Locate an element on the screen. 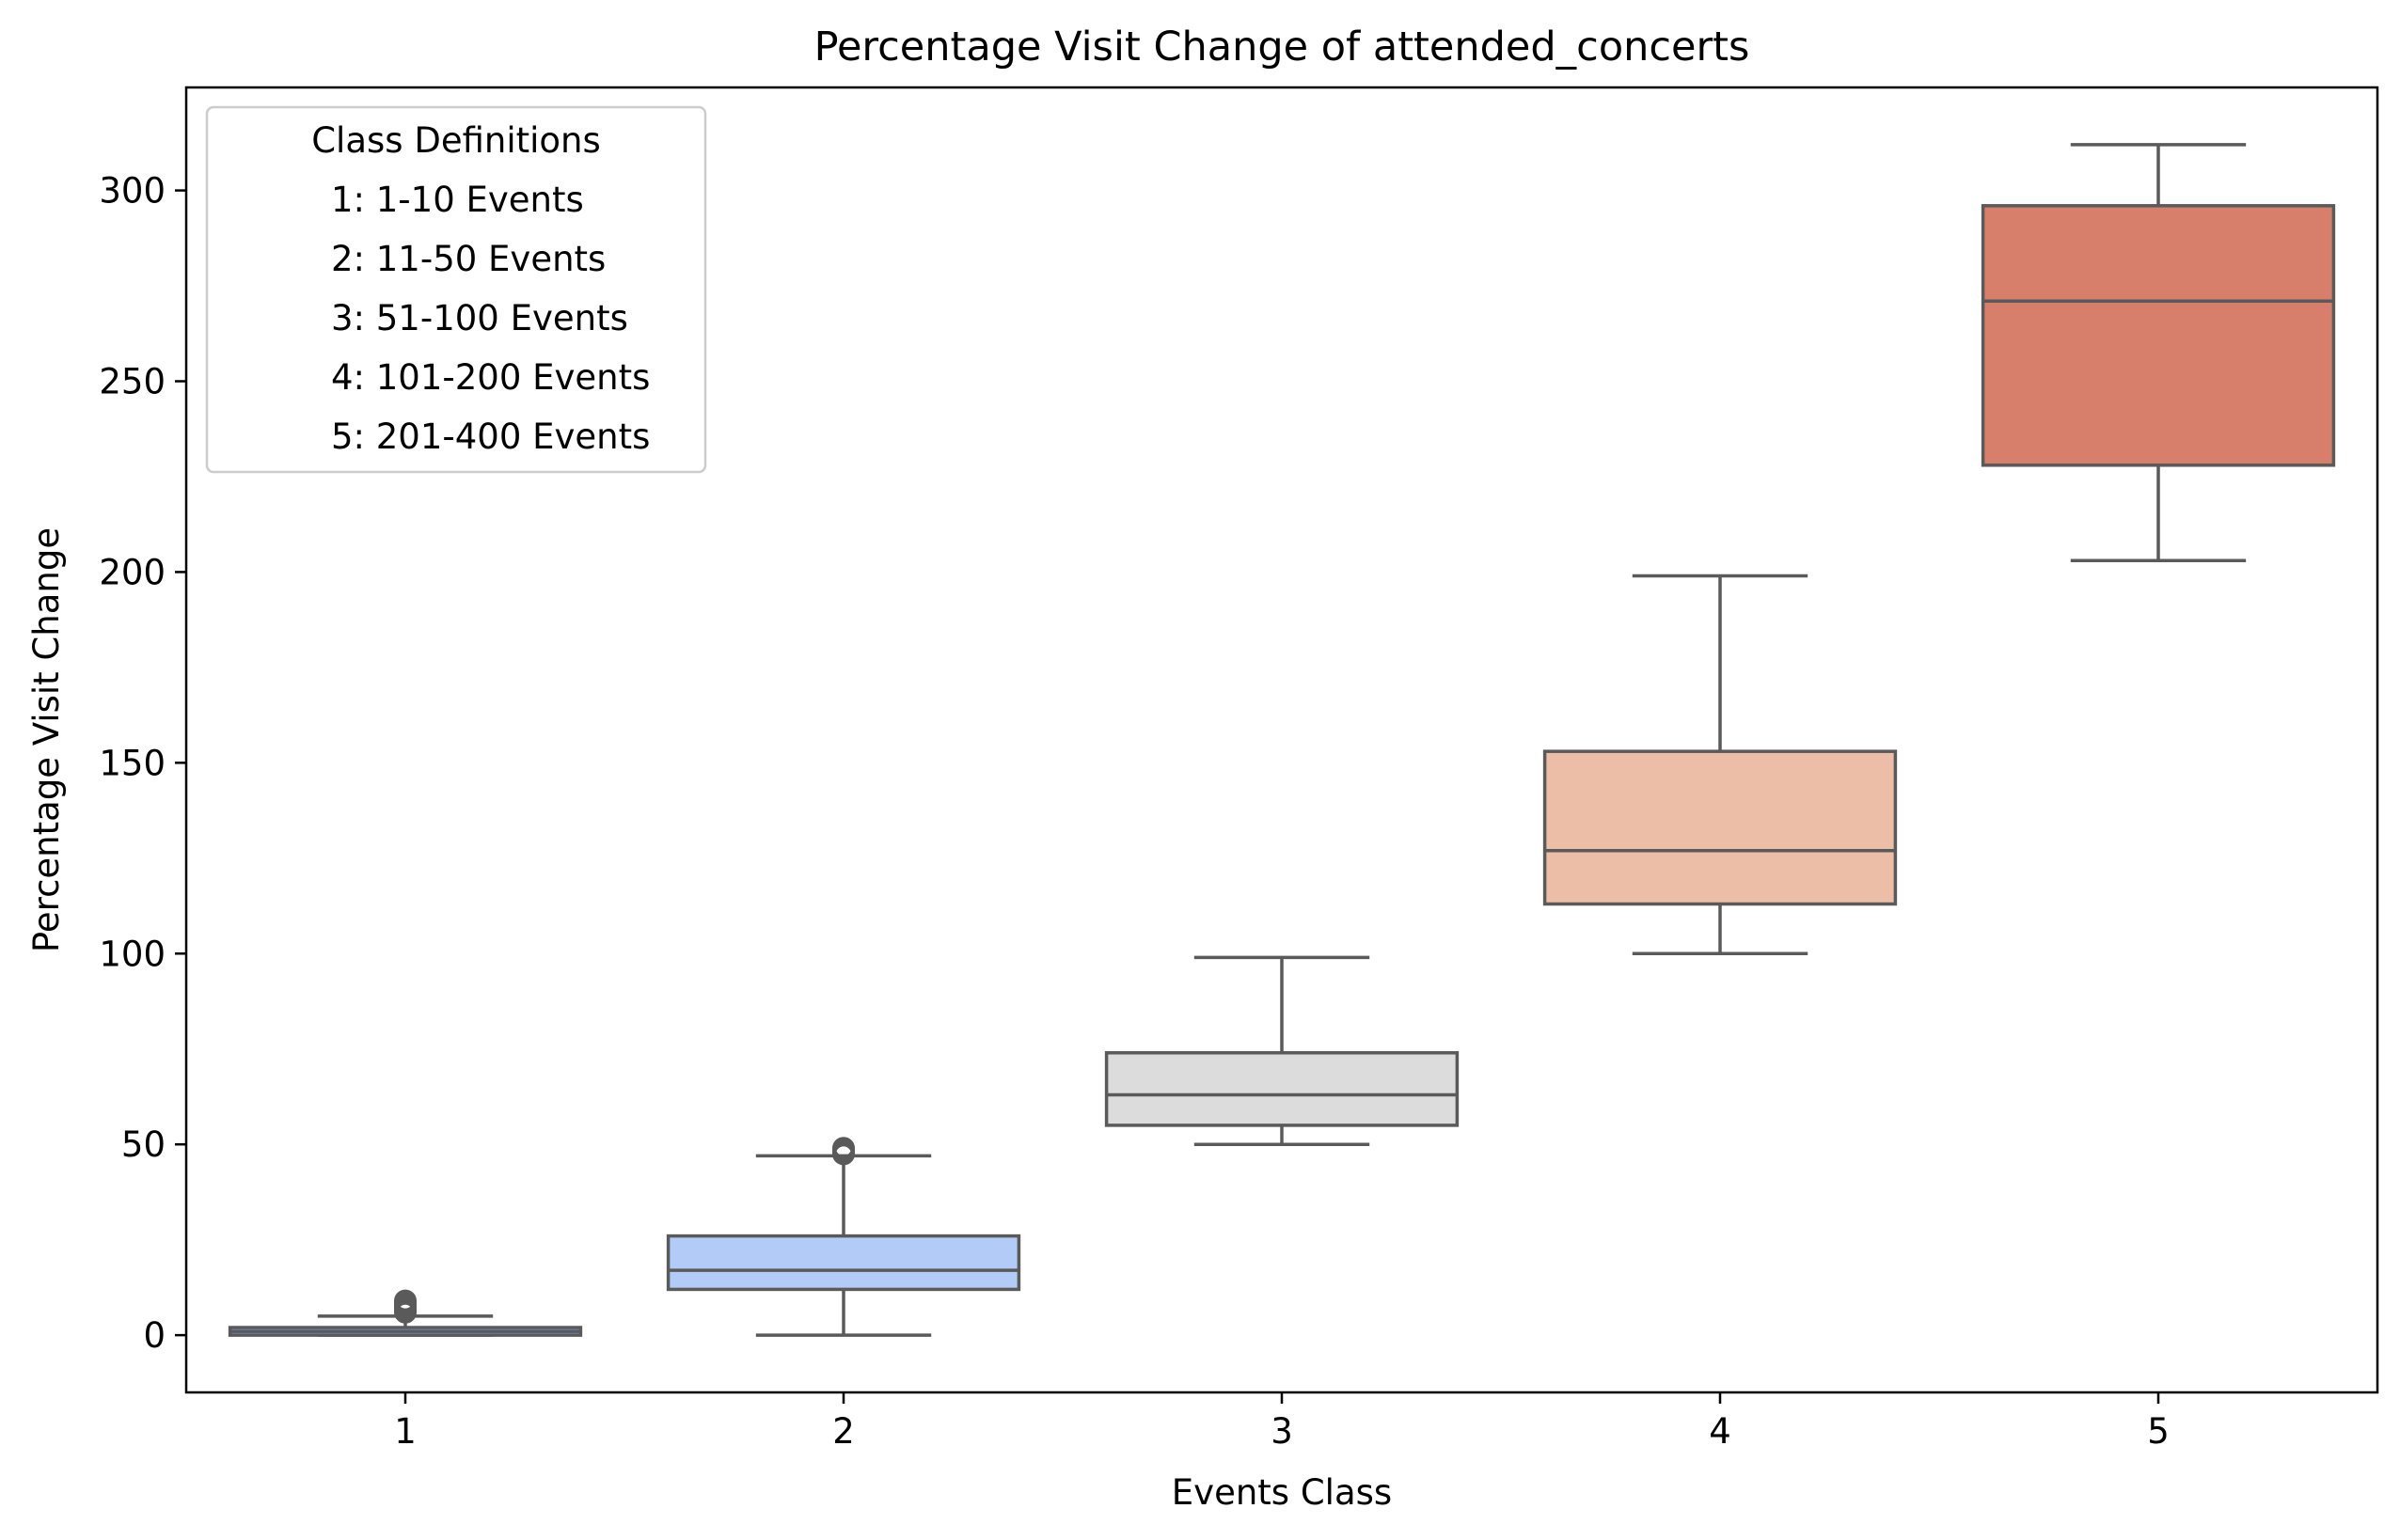  x-axis: 1 2 3 4 5 is located at coordinates (1282, 1422).